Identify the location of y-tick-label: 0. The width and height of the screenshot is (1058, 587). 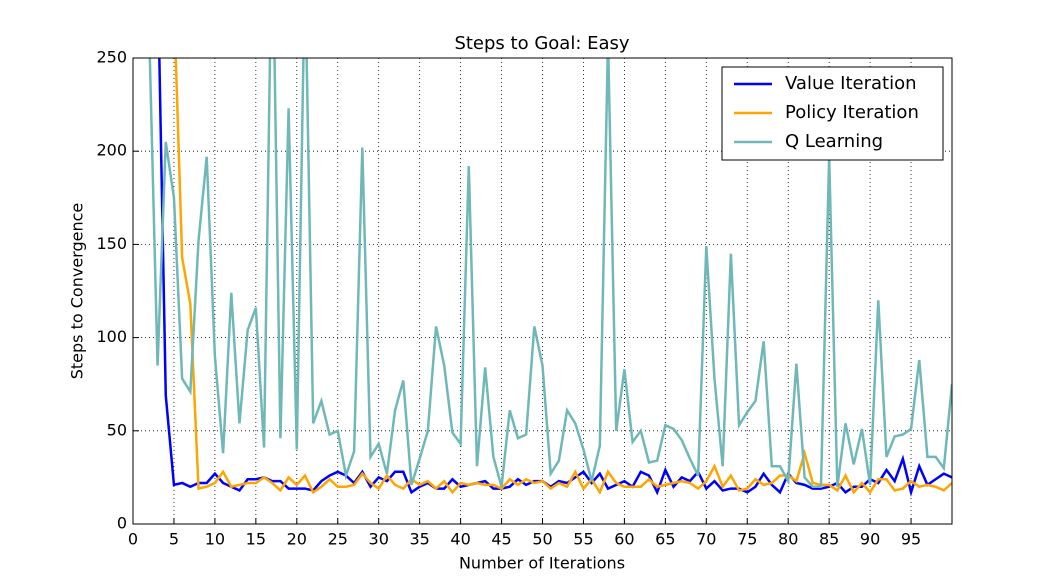
(122, 523).